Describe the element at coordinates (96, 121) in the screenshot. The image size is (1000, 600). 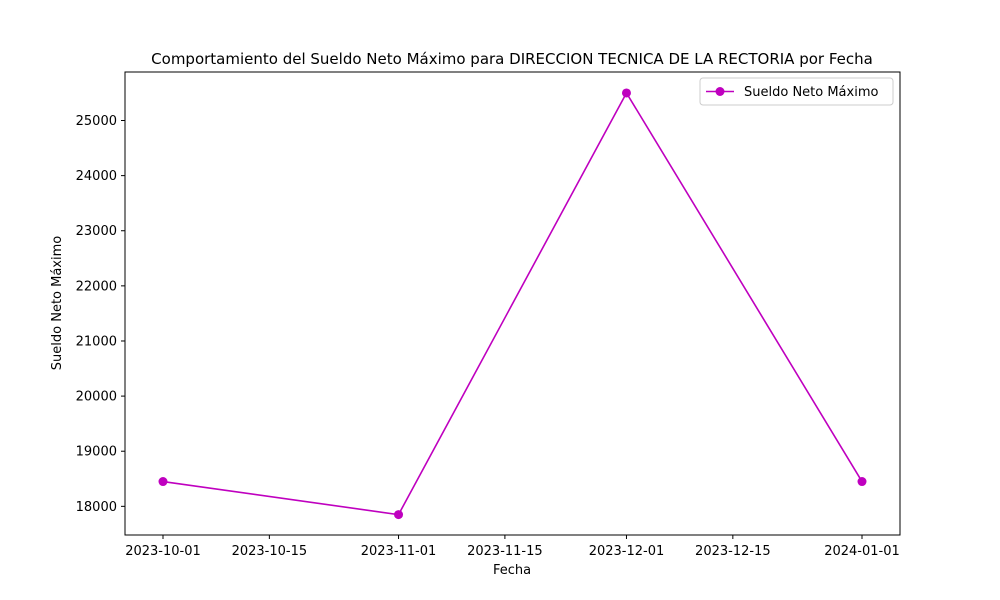
I see `y-tick-label: 25000` at that location.